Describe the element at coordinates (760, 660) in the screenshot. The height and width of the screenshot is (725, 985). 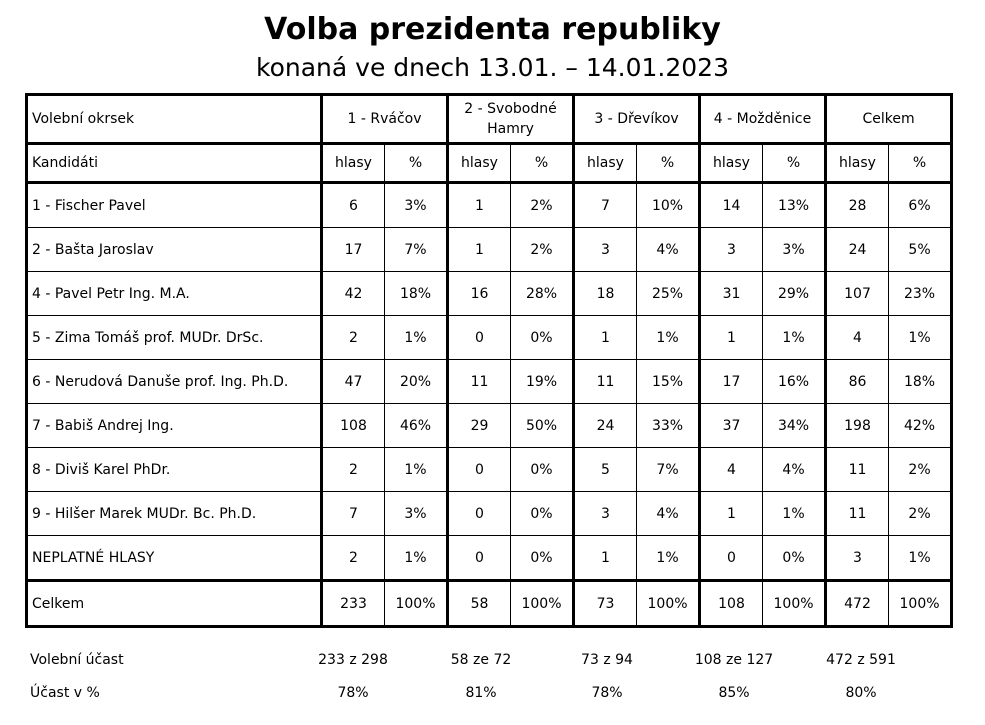
I see `ucast-eligible: 127` at that location.